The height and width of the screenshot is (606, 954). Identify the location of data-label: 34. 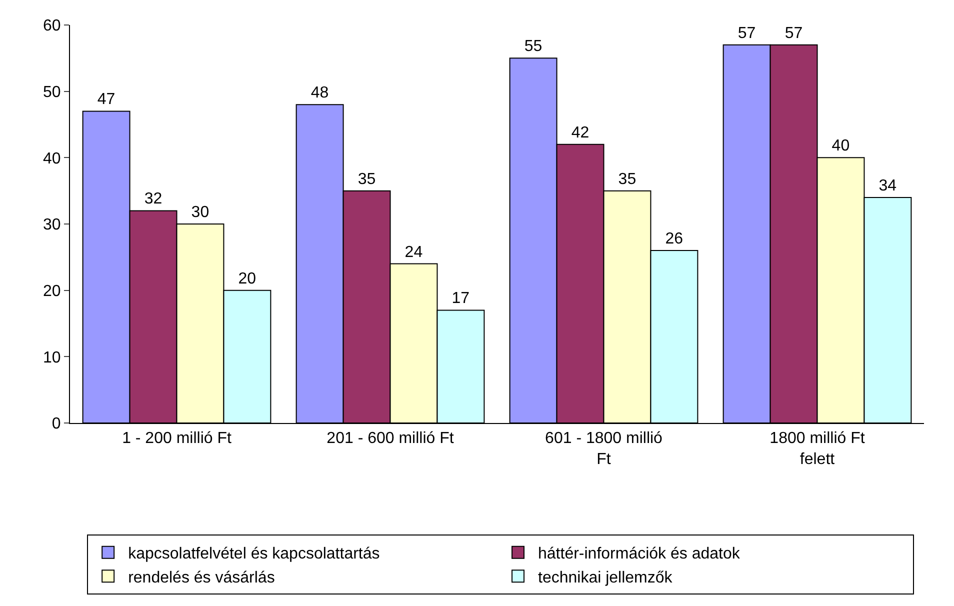
(887, 185).